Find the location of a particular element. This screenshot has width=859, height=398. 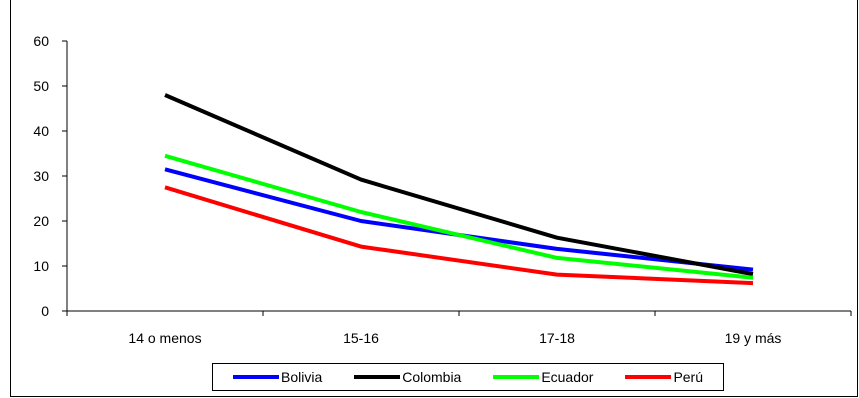

legend-item-ecuador: Ecuador is located at coordinates (543, 377).